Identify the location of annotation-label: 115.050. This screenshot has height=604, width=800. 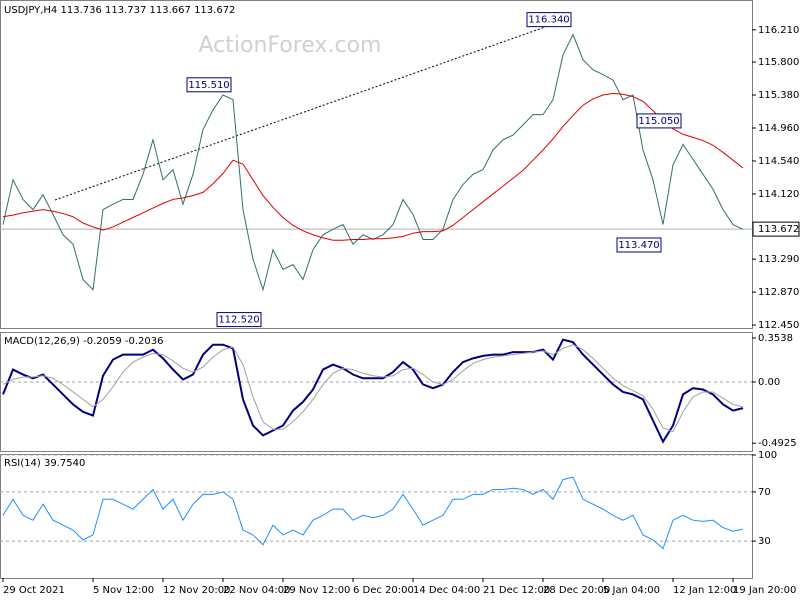
(658, 121).